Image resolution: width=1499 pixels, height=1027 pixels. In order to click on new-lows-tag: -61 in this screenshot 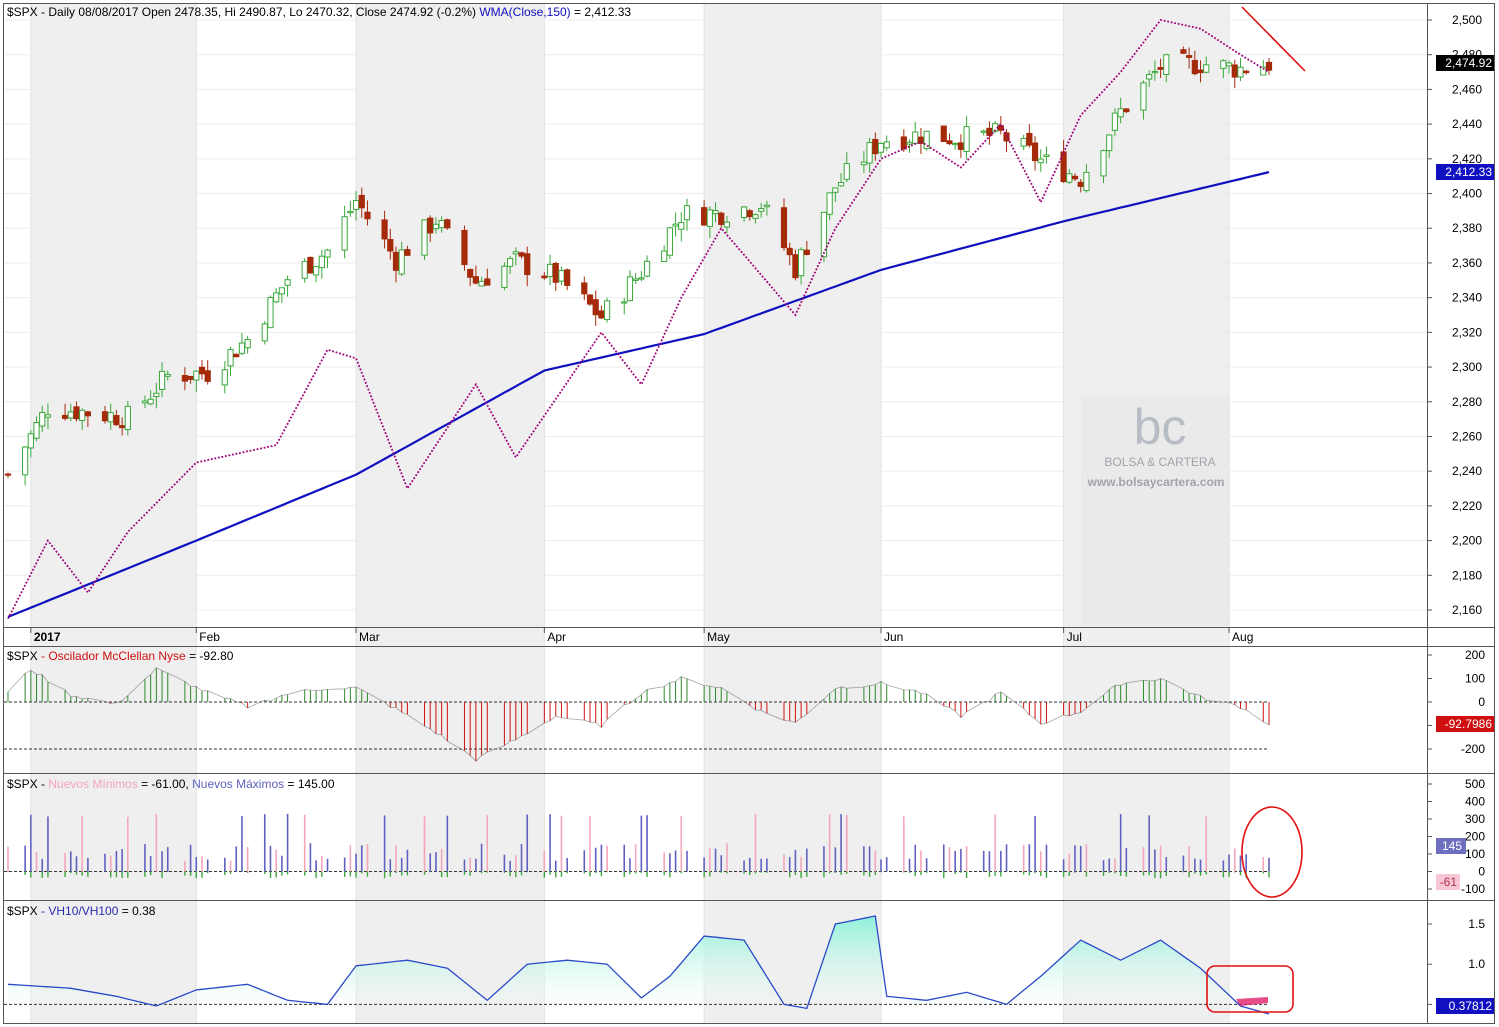, I will do `click(1449, 882)`.